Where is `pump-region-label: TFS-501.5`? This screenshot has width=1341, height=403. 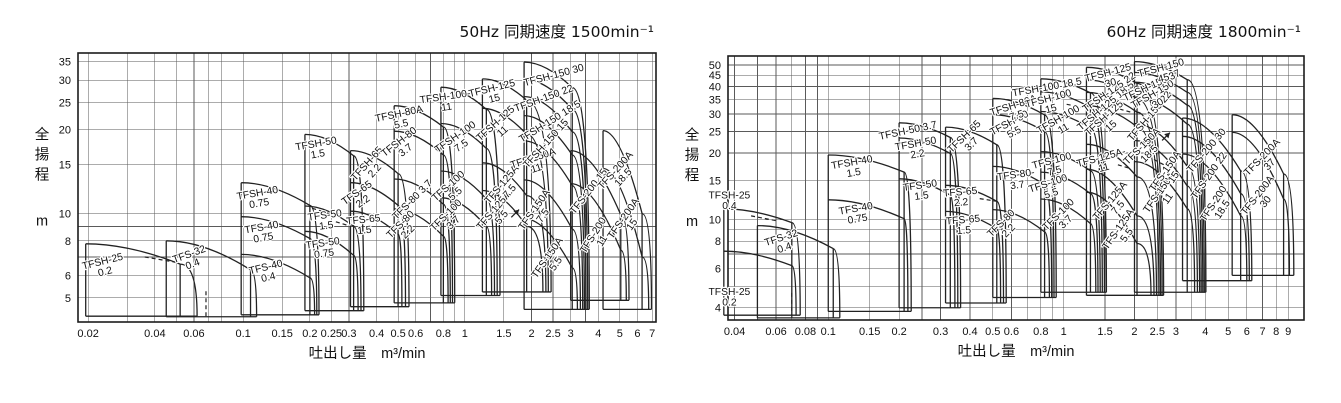
pump-region-label: TFS-501.5 is located at coordinates (920, 190).